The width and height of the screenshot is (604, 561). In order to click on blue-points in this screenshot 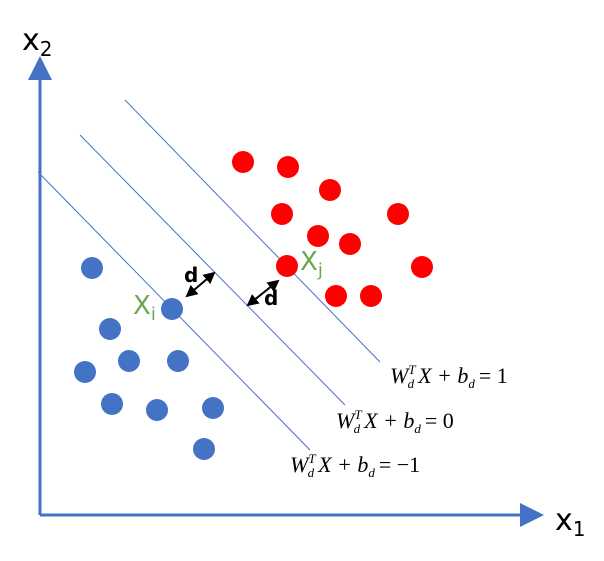, I will do `click(149, 358)`.